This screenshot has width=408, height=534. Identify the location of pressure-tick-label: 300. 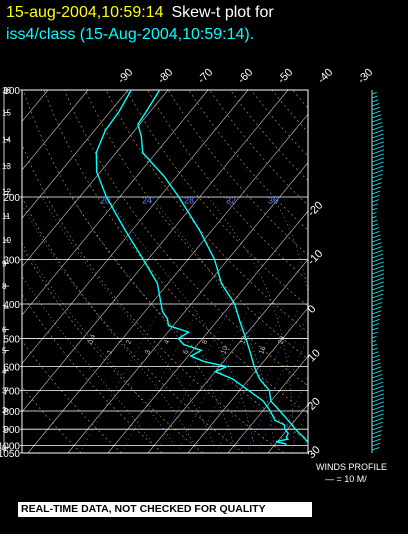
(11, 261).